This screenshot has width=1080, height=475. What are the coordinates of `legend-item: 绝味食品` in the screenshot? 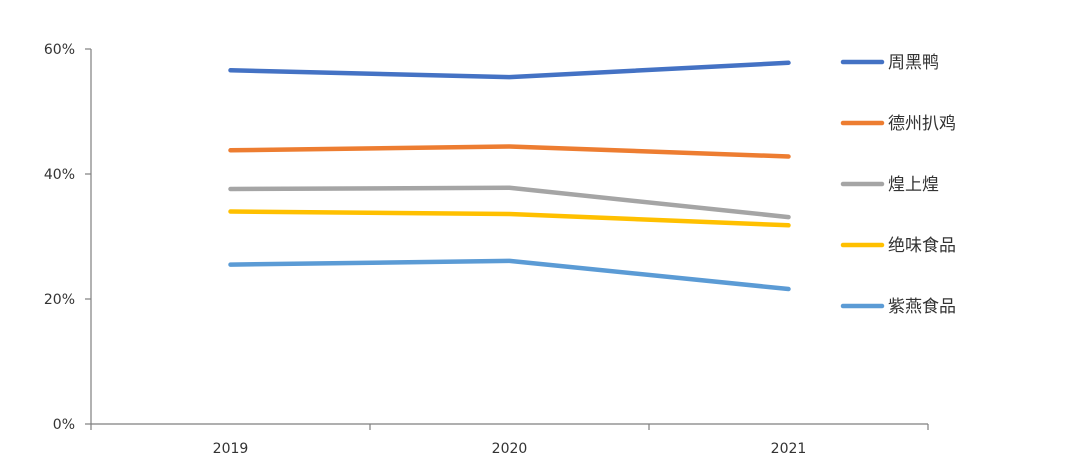 It's located at (898, 246).